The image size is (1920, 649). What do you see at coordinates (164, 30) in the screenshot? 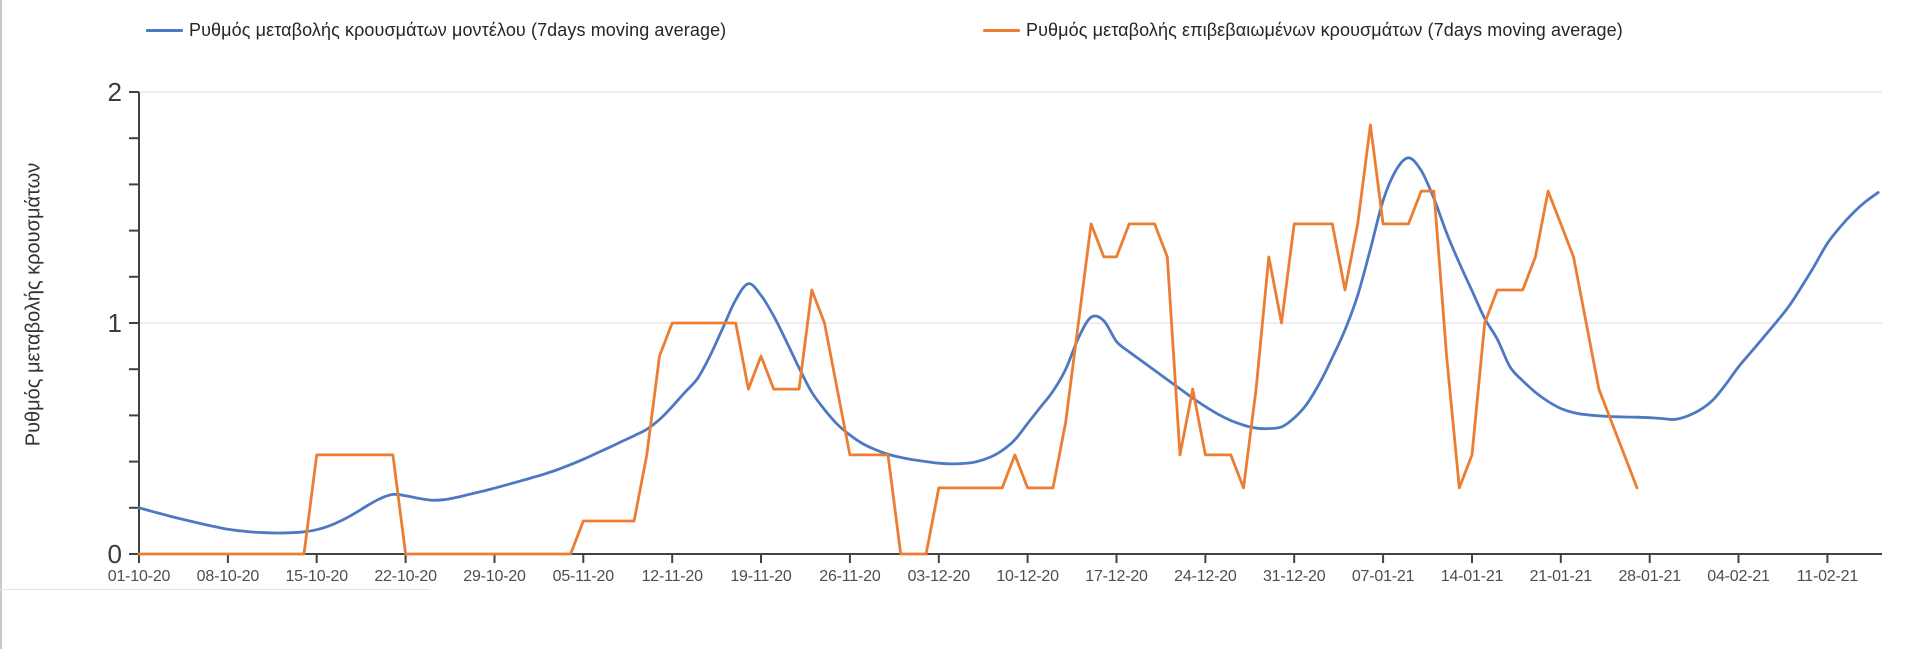
I see `legend-swatch-model-line` at bounding box center [164, 30].